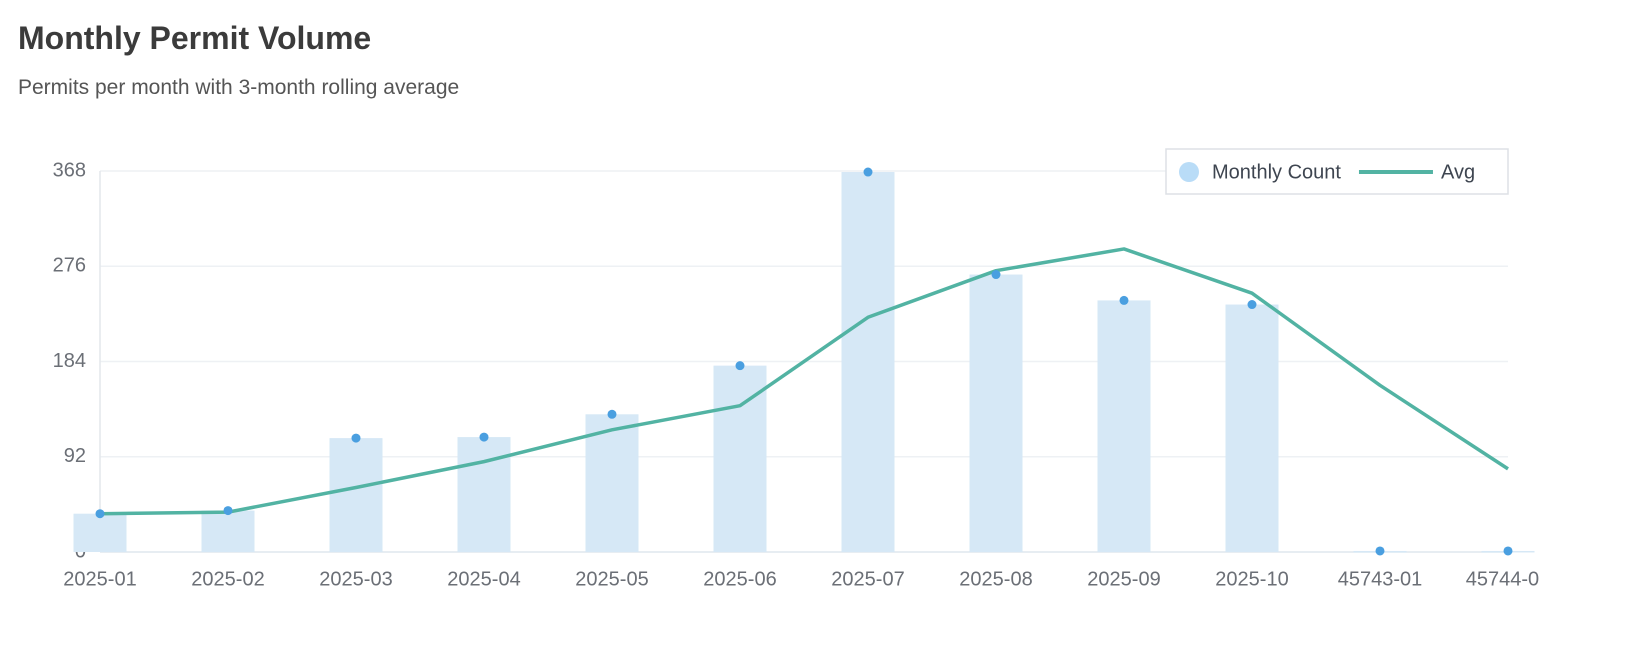 The width and height of the screenshot is (1648, 658). What do you see at coordinates (611, 579) in the screenshot?
I see `x-tick-label: 2025-05` at bounding box center [611, 579].